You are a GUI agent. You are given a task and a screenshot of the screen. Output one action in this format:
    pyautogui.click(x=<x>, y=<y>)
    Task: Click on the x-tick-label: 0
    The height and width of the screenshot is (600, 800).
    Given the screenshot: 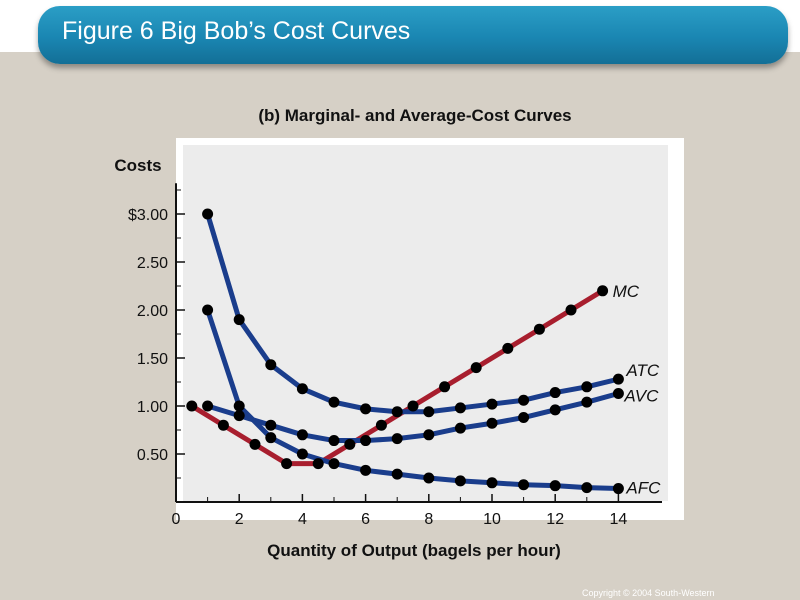 What is the action you would take?
    pyautogui.click(x=176, y=519)
    